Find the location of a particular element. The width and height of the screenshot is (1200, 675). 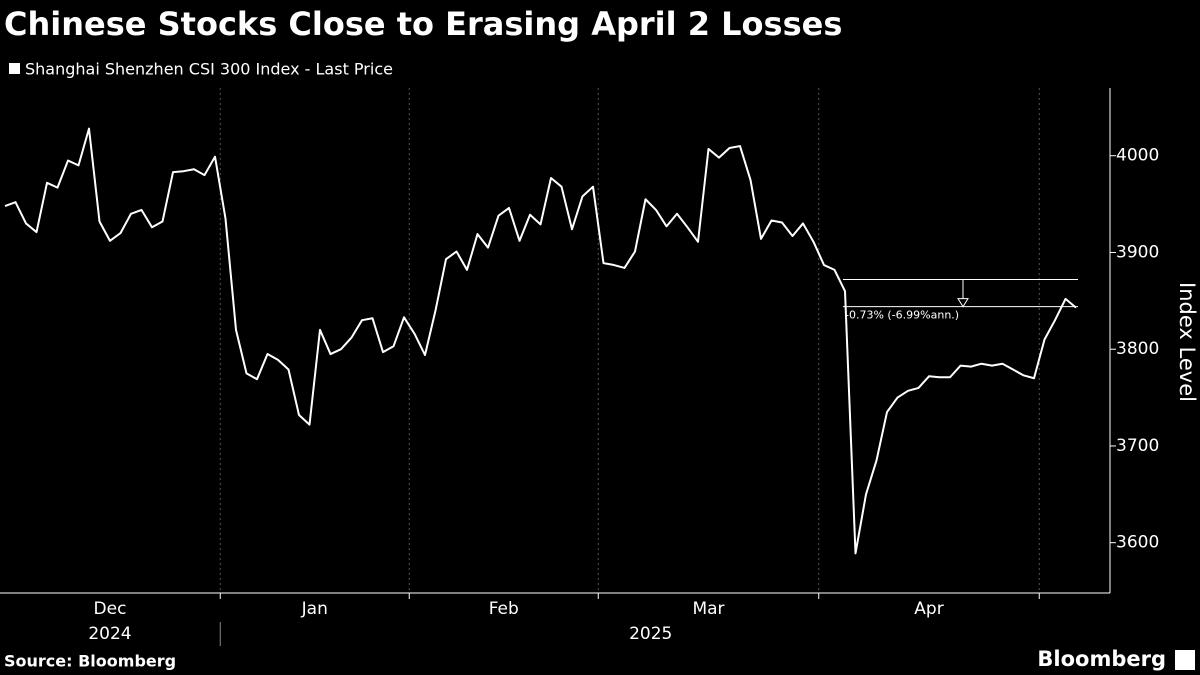

x-tick-label: Jan is located at coordinates (314, 609).